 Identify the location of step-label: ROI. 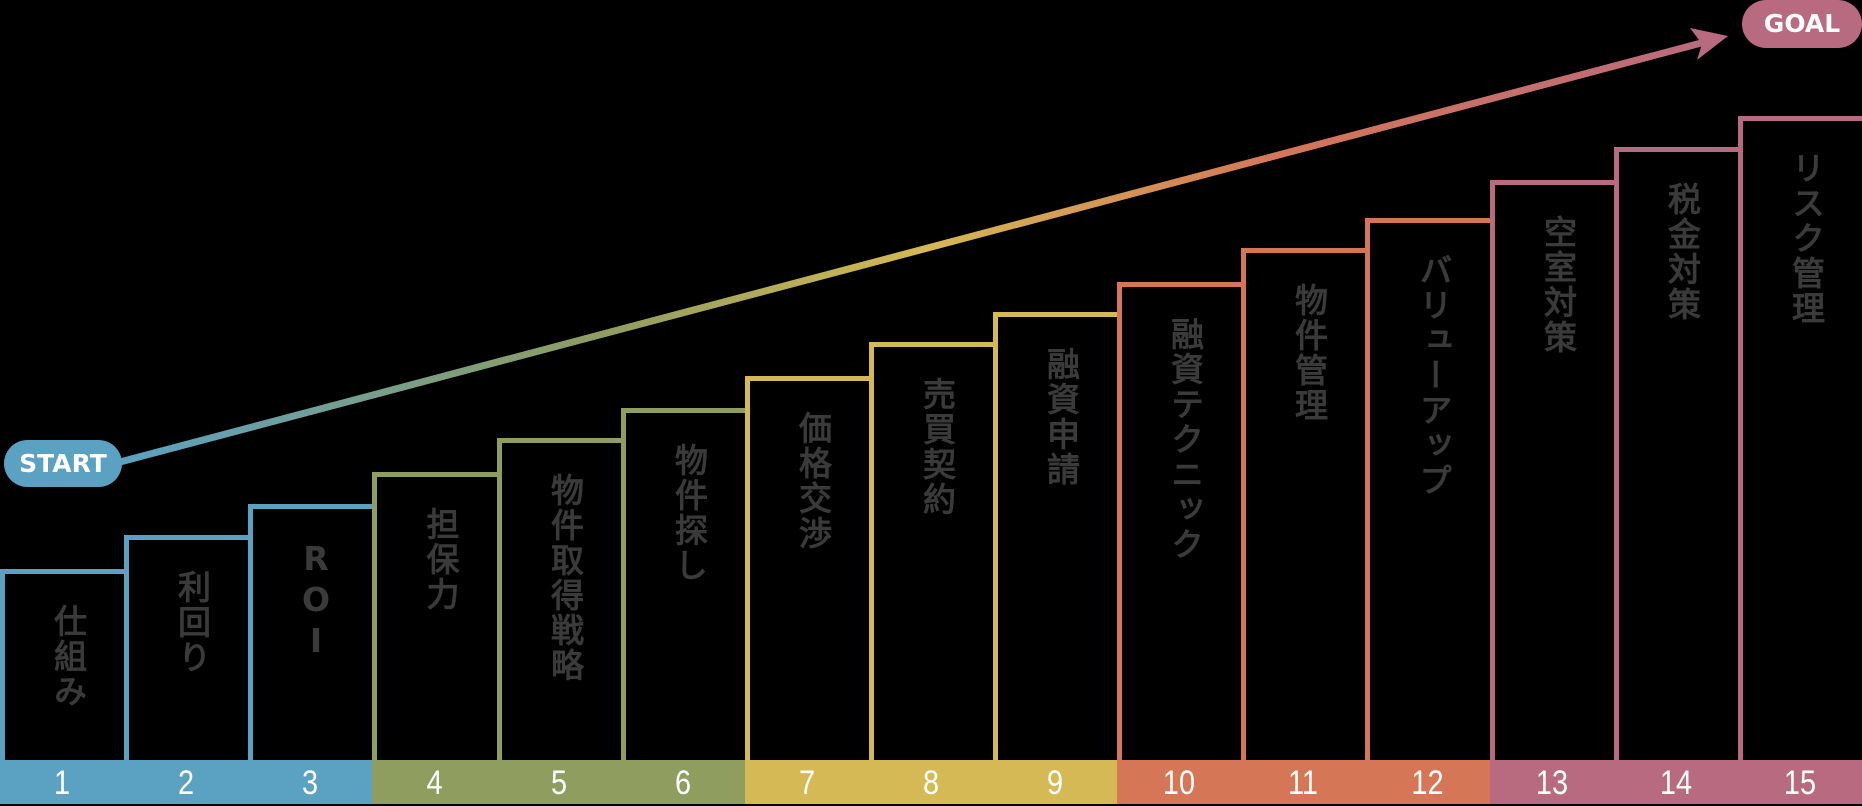
(316, 600).